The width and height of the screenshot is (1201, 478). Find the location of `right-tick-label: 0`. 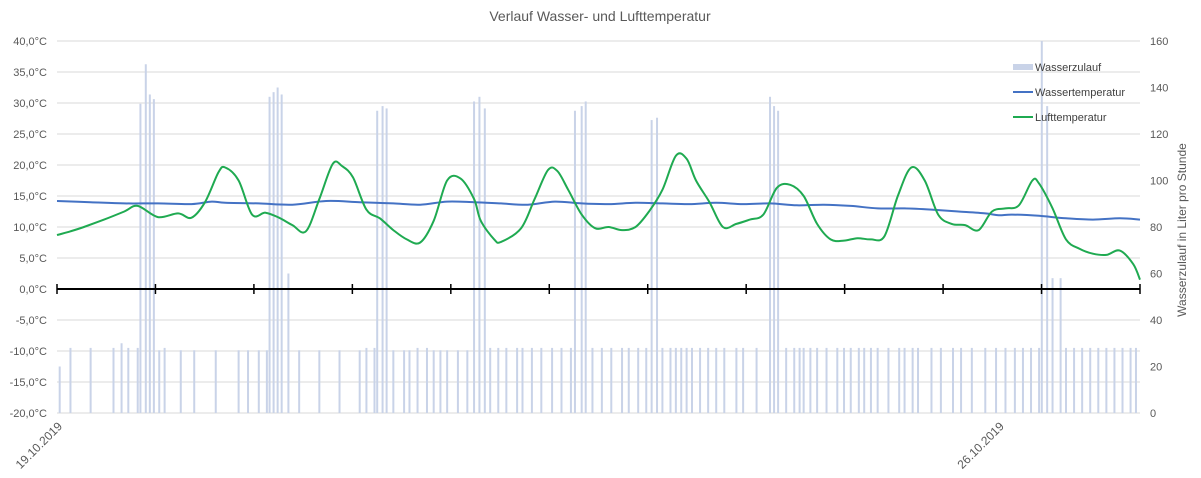

right-tick-label: 0 is located at coordinates (1153, 414).